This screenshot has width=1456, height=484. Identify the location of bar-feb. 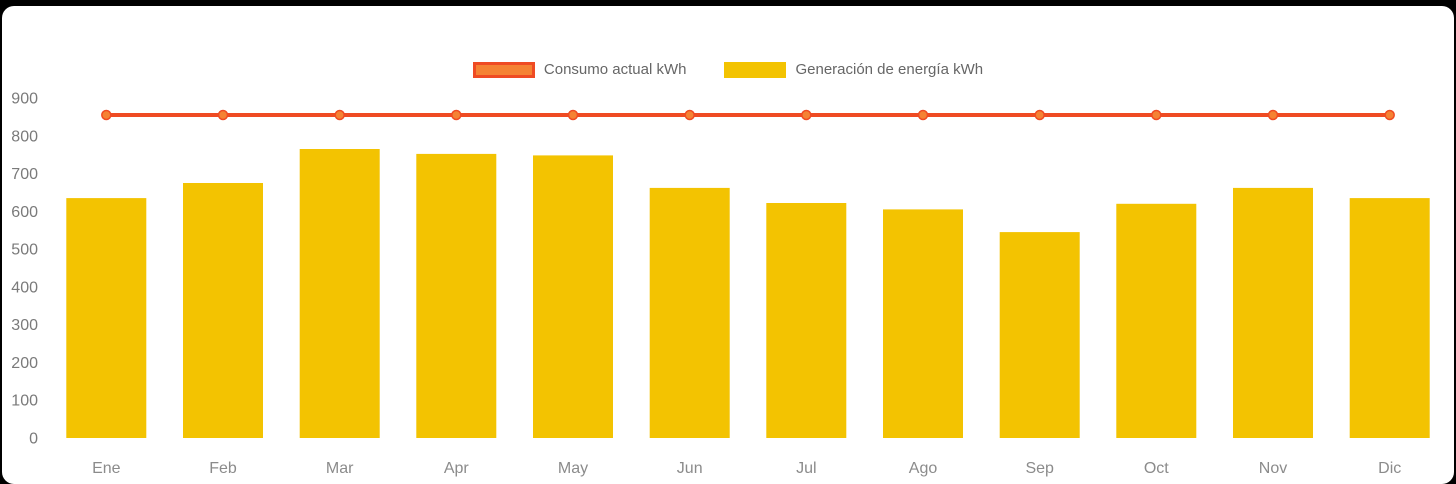
(223, 310).